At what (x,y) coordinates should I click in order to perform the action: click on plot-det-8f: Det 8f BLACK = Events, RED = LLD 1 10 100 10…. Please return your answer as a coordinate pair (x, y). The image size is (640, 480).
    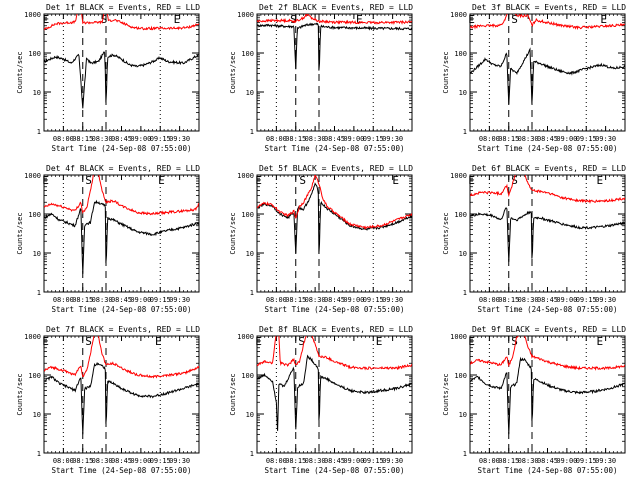
    Looking at the image, I should click on (321, 400).